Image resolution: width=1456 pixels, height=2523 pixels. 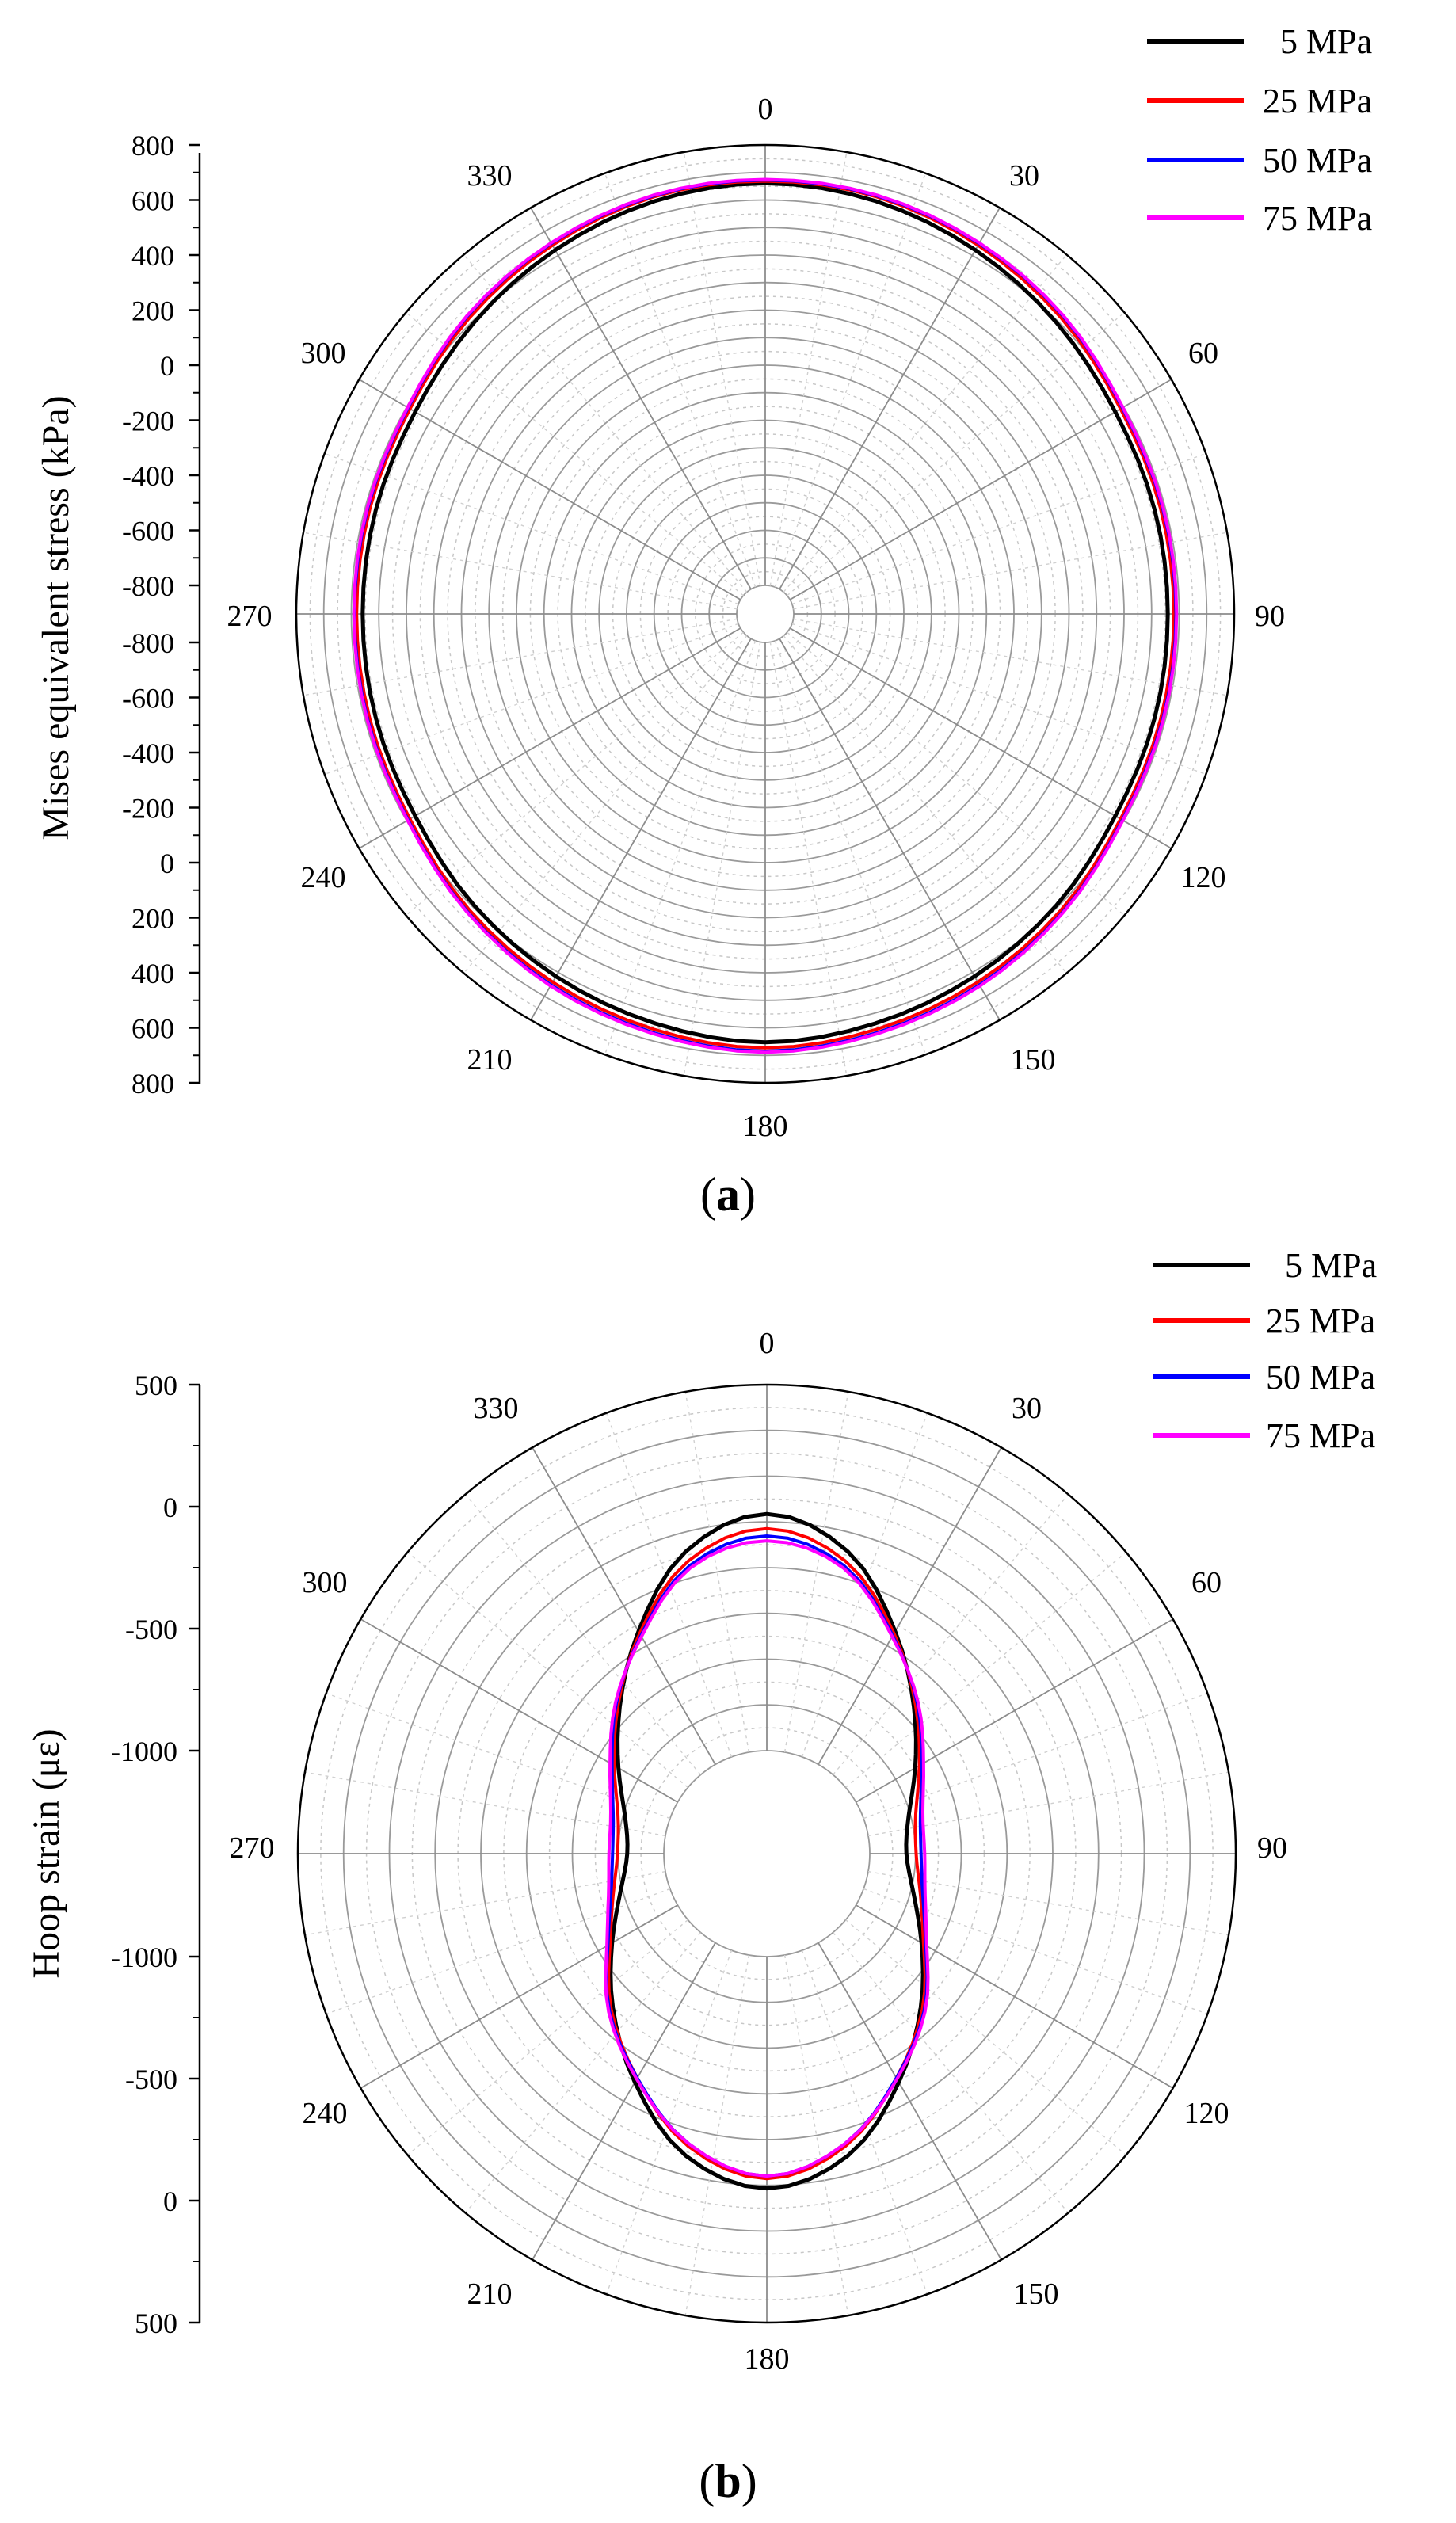 I want to click on angle-label-210-b: 210, so click(x=490, y=2294).